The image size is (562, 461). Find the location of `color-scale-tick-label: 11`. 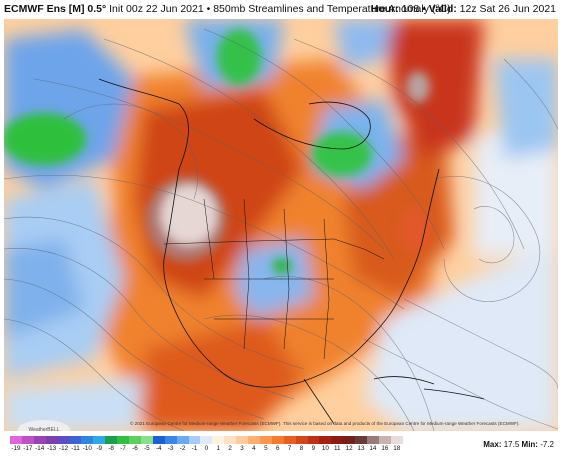

color-scale-tick-label: 11 is located at coordinates (337, 448).